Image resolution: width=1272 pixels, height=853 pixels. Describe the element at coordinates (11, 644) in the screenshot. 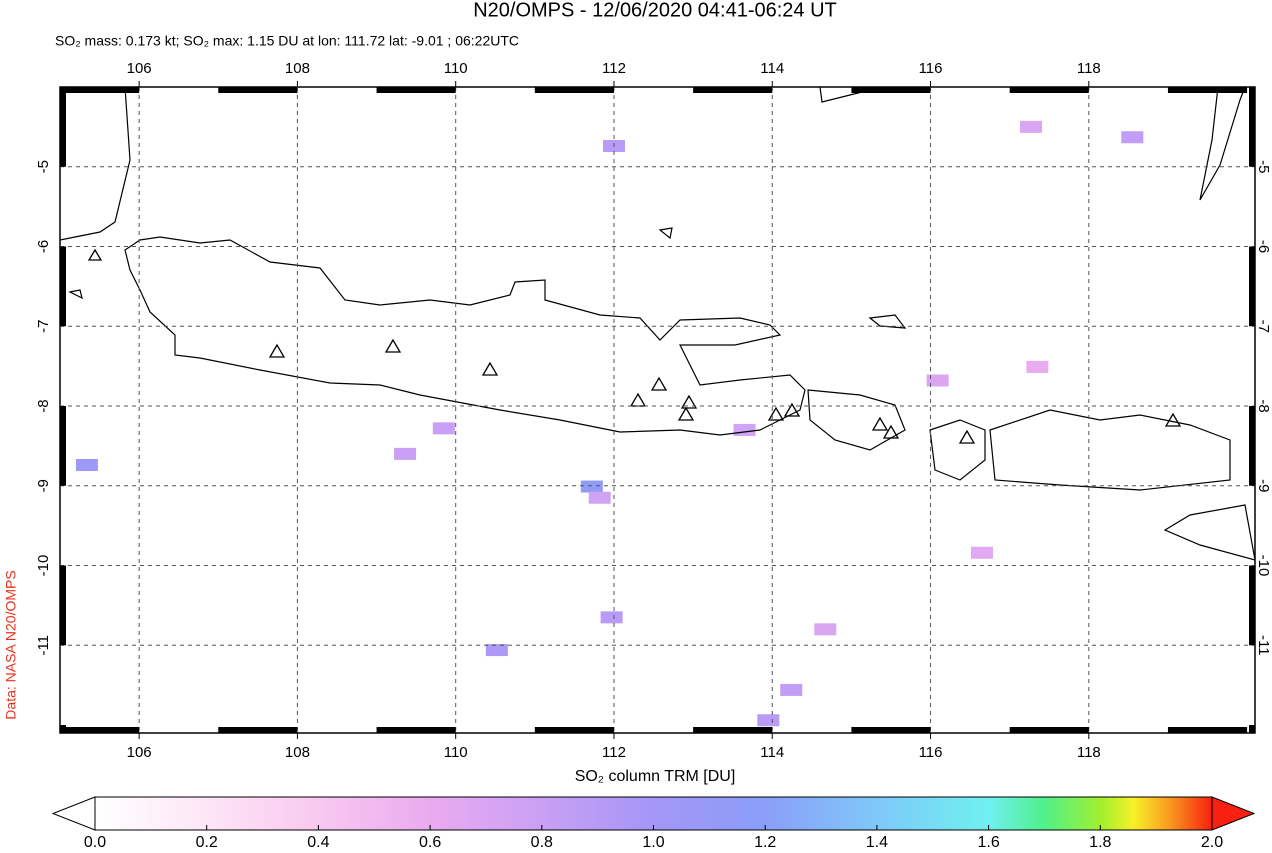

I see `source-label: Data: NASA N20/OMPS` at that location.